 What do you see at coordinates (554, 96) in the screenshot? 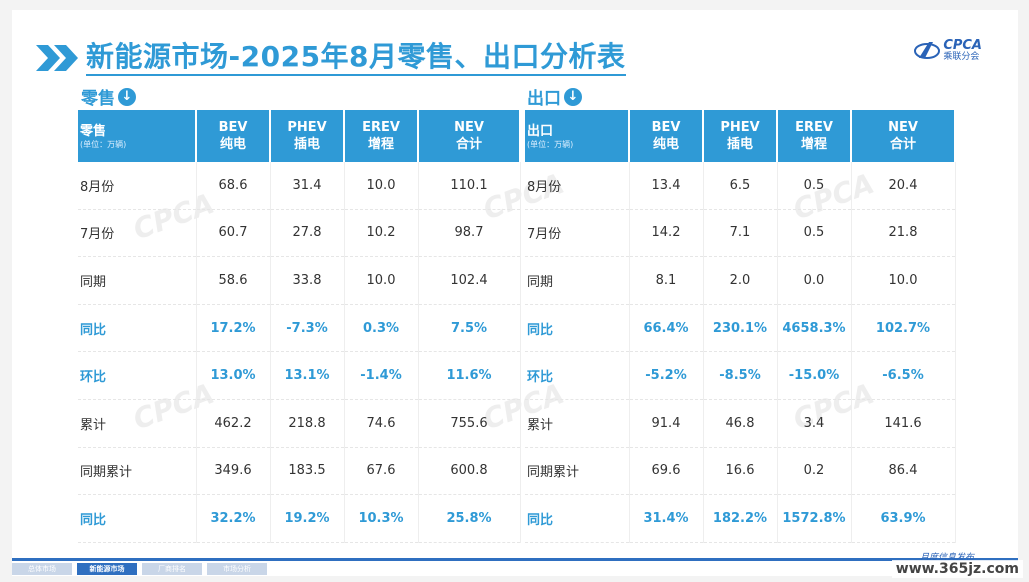
I see `export-section-label: 出口 ↓` at bounding box center [554, 96].